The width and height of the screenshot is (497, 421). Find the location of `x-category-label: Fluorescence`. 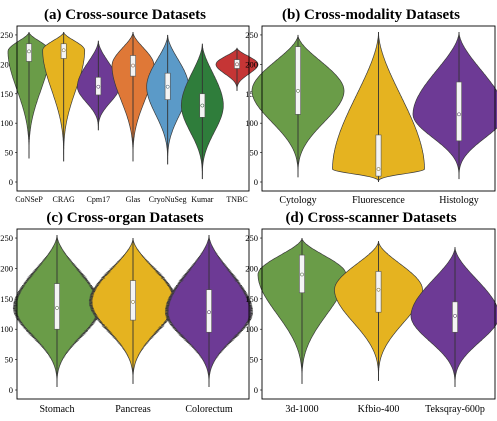

x-category-label: Fluorescence is located at coordinates (378, 200).